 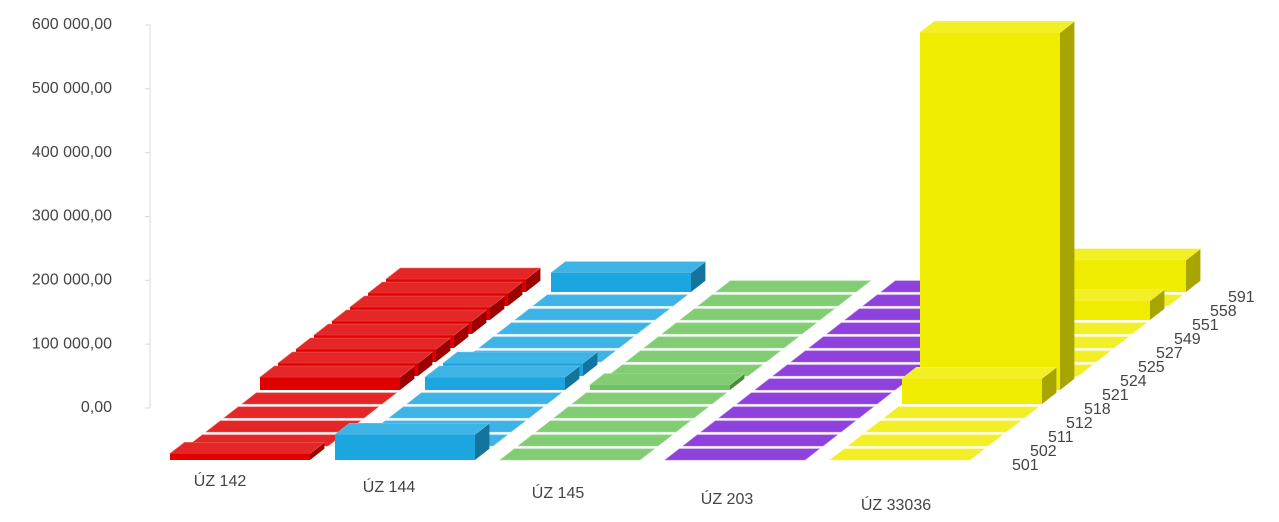 I want to click on depth-tick-label: 551, so click(x=1205, y=325).